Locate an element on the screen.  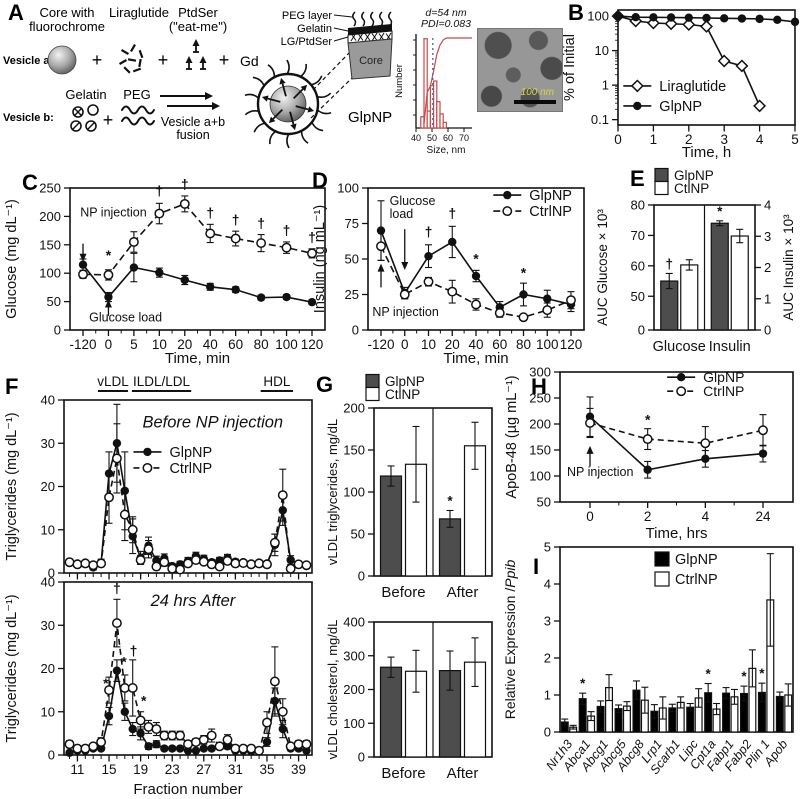
svg-text: 60 is located at coordinates (638, 265).